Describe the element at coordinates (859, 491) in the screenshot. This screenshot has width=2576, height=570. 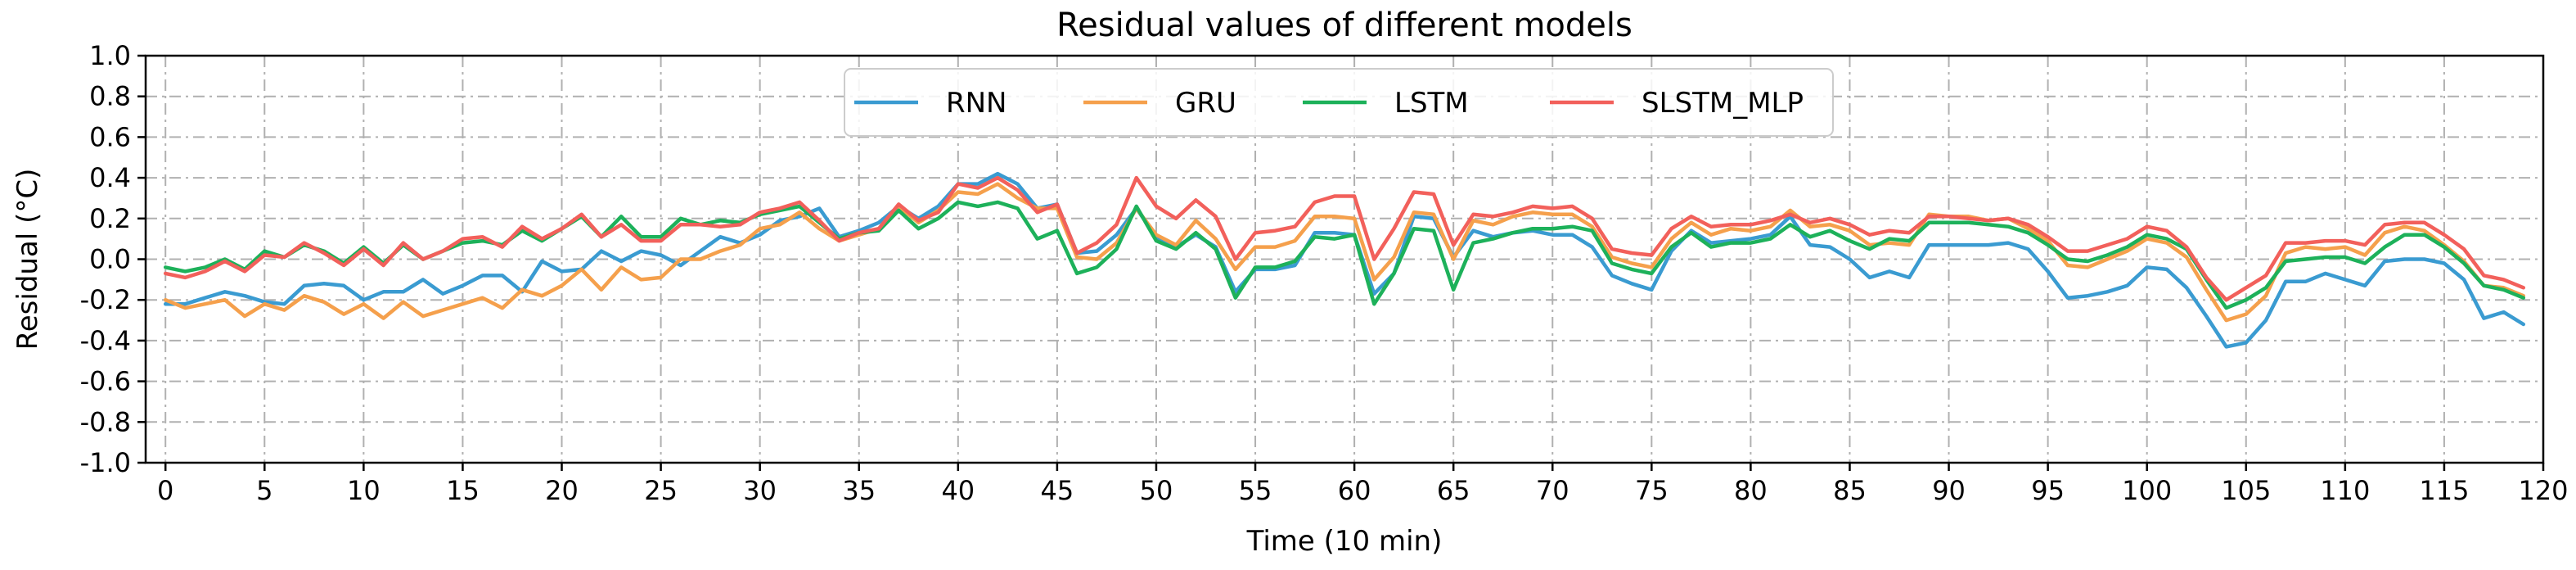
I see `x-tick-label: 35` at that location.